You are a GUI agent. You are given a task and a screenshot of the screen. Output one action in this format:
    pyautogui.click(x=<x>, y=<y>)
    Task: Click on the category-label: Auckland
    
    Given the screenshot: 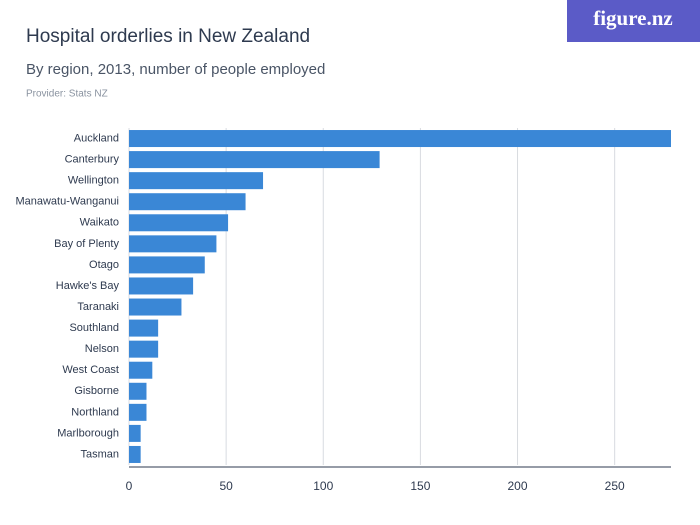 What is the action you would take?
    pyautogui.click(x=96, y=138)
    